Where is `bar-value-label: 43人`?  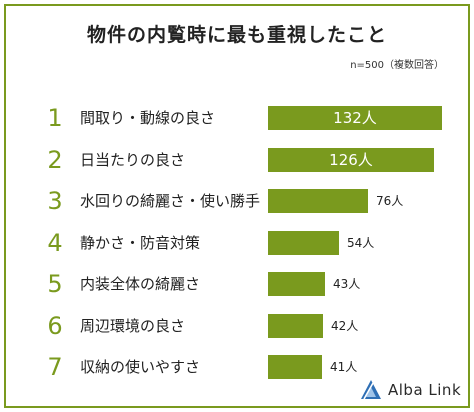 bar-value-label: 43人 is located at coordinates (347, 284).